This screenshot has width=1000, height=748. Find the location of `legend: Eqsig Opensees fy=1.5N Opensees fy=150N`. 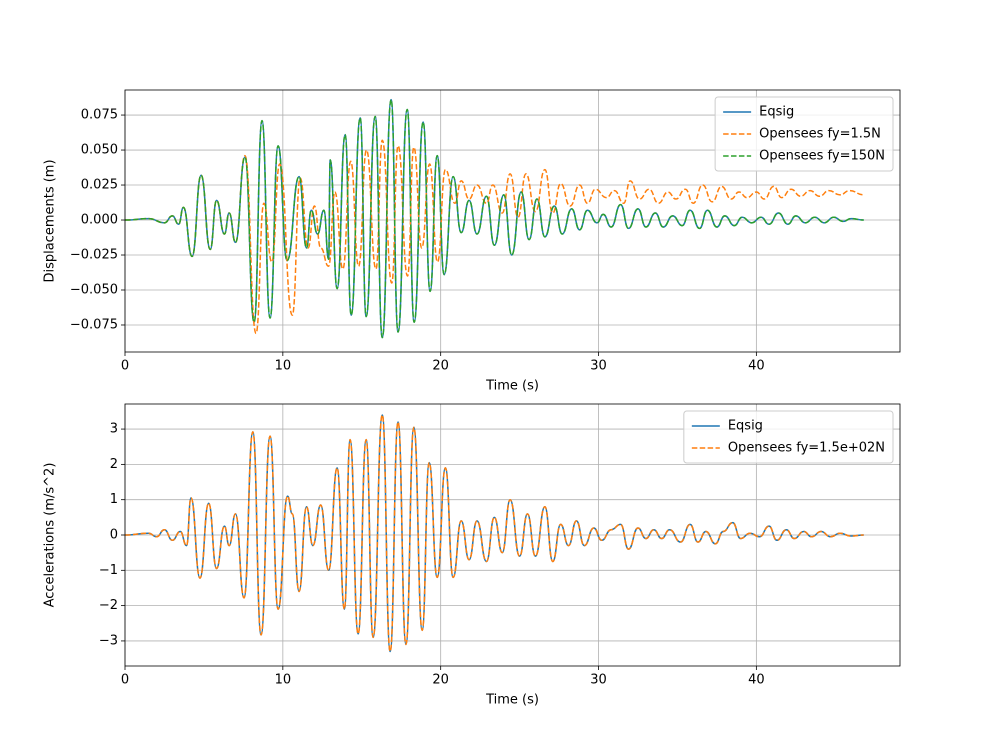

legend: Eqsig Opensees fy=1.5N Opensees fy=150N is located at coordinates (804, 134).